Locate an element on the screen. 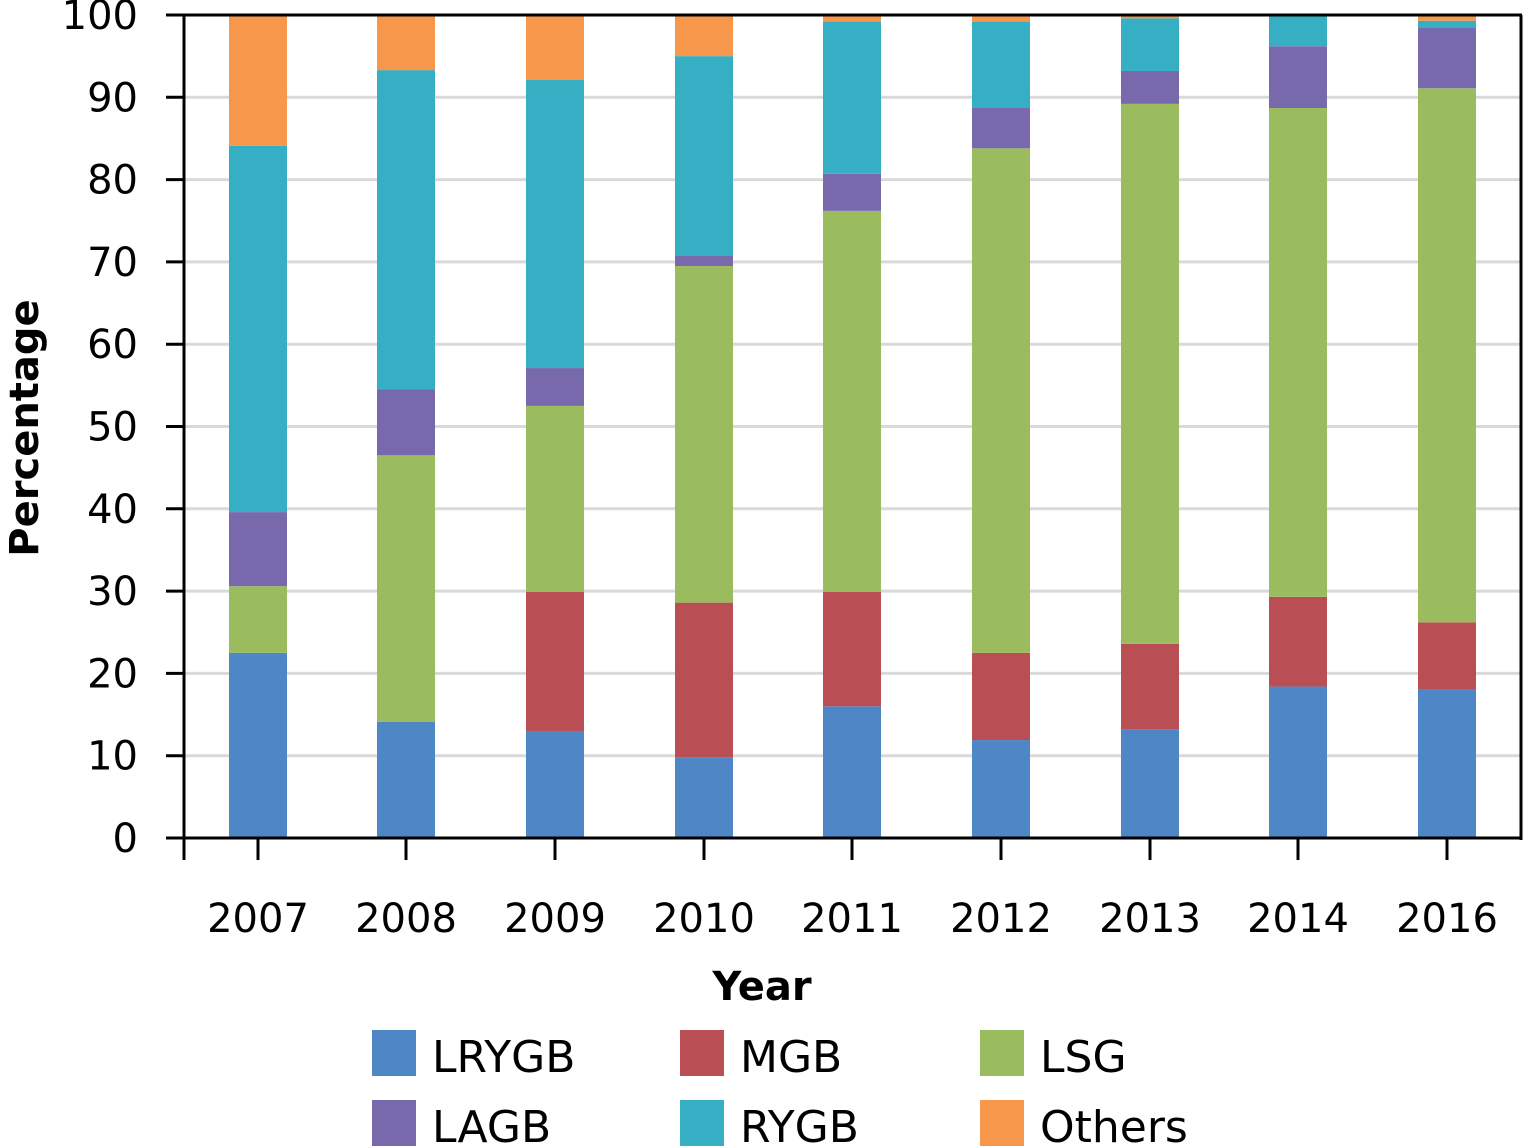 This screenshot has height=1146, width=1524. bar-segment-mgb-2011 is located at coordinates (852, 649).